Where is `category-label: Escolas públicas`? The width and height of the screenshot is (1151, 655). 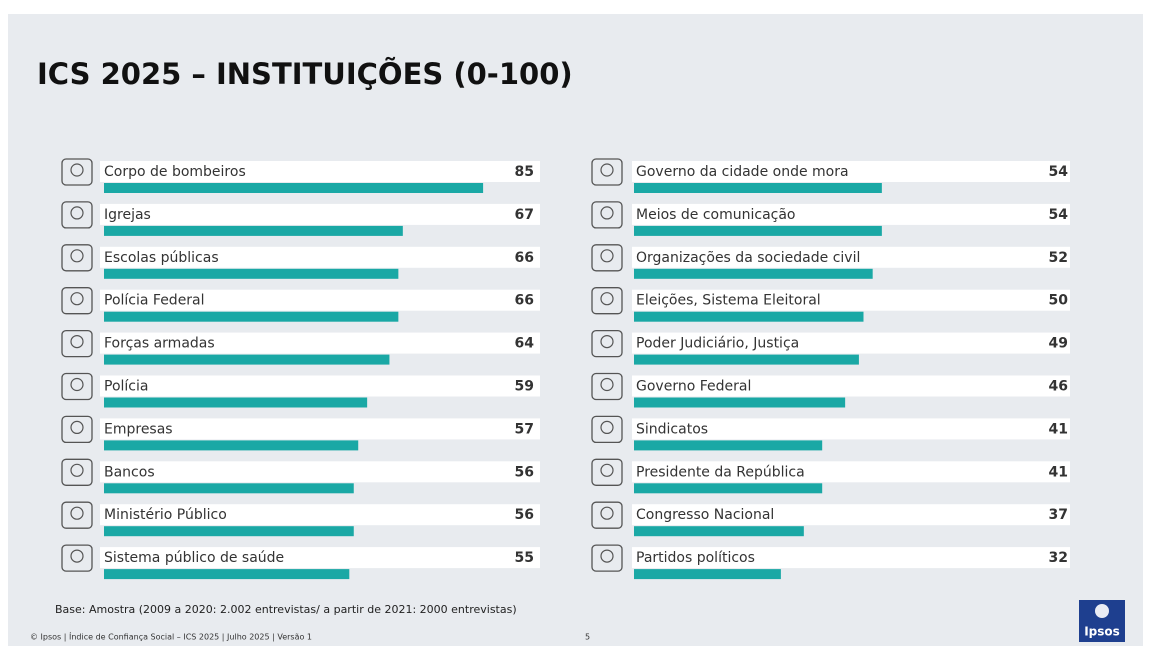 category-label: Escolas públicas is located at coordinates (161, 258).